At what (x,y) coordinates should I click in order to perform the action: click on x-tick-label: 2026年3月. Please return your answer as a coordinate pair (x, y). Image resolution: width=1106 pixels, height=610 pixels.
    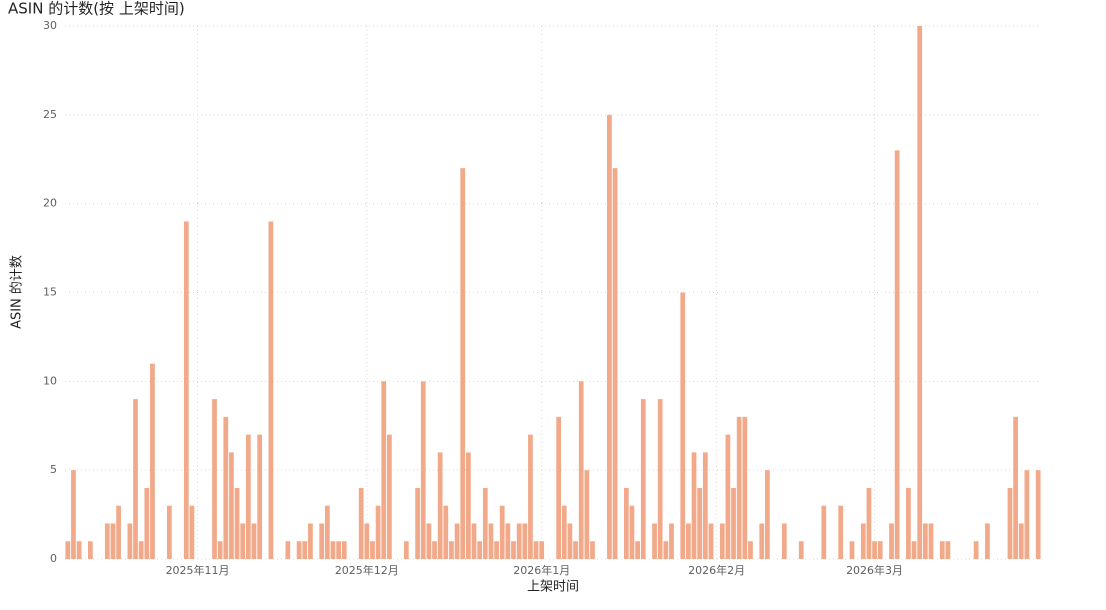
    Looking at the image, I should click on (874, 570).